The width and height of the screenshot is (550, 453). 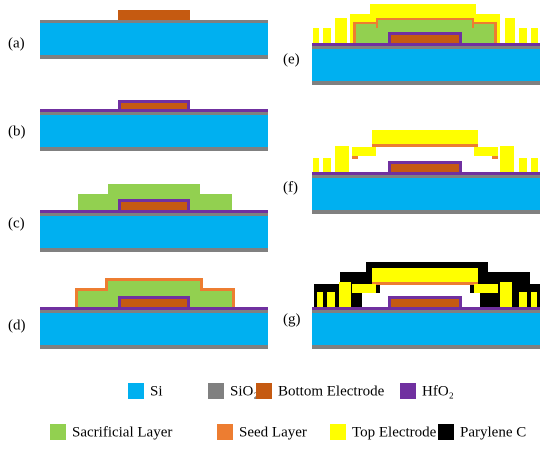 I want to click on panel-label: (c), so click(x=16, y=223).